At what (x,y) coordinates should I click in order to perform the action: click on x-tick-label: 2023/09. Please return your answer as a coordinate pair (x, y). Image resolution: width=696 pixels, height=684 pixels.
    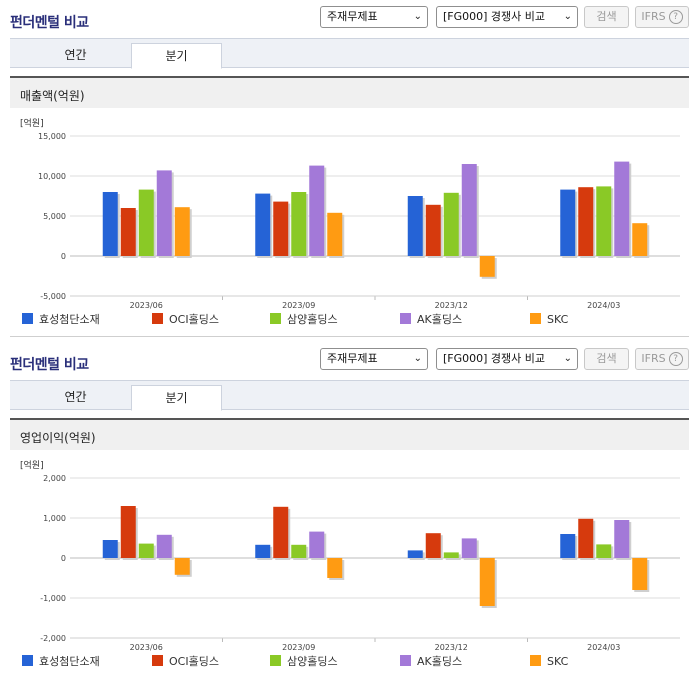
    Looking at the image, I should click on (298, 305).